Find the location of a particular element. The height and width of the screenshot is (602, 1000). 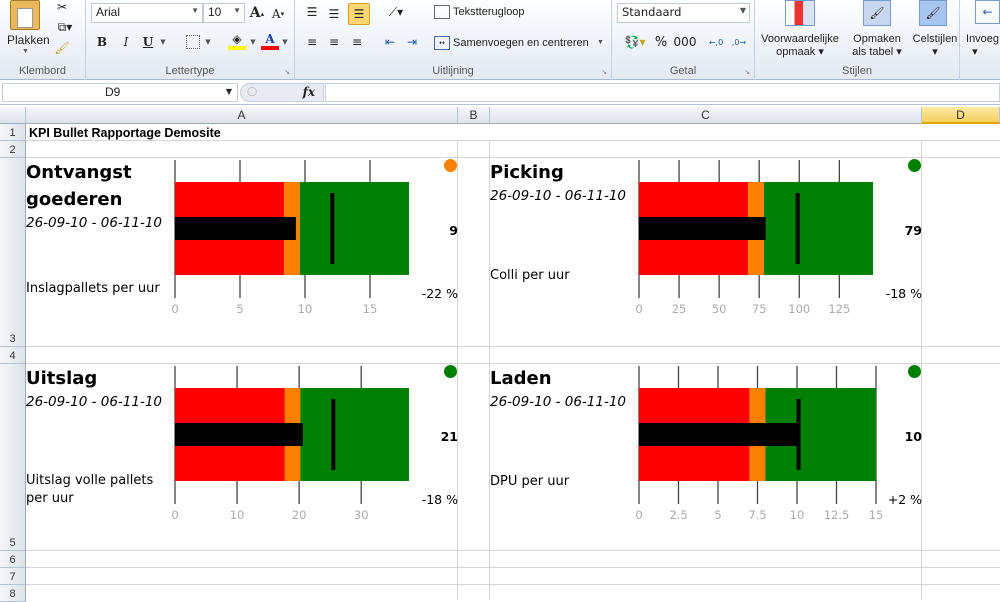

font-color-icon: A is located at coordinates (270, 41).